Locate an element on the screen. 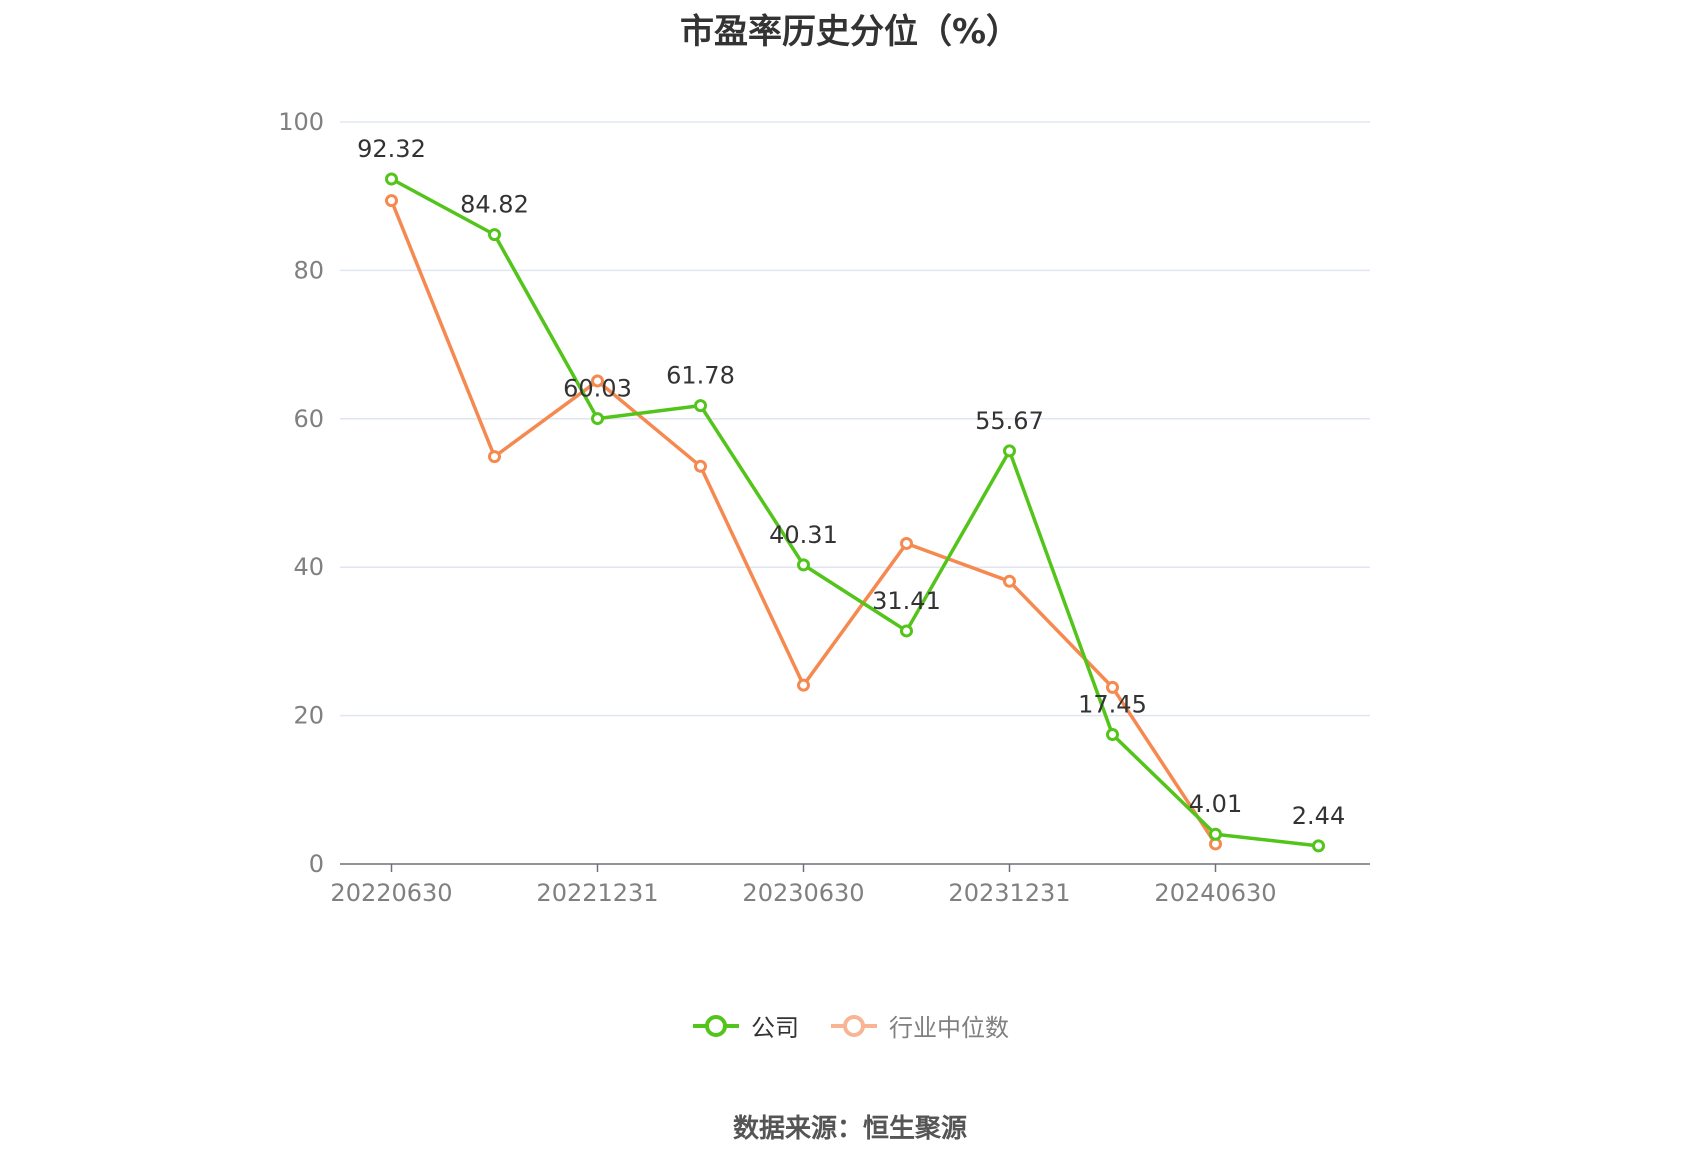 The width and height of the screenshot is (1700, 1150). data-label: 84.82 is located at coordinates (494, 205).